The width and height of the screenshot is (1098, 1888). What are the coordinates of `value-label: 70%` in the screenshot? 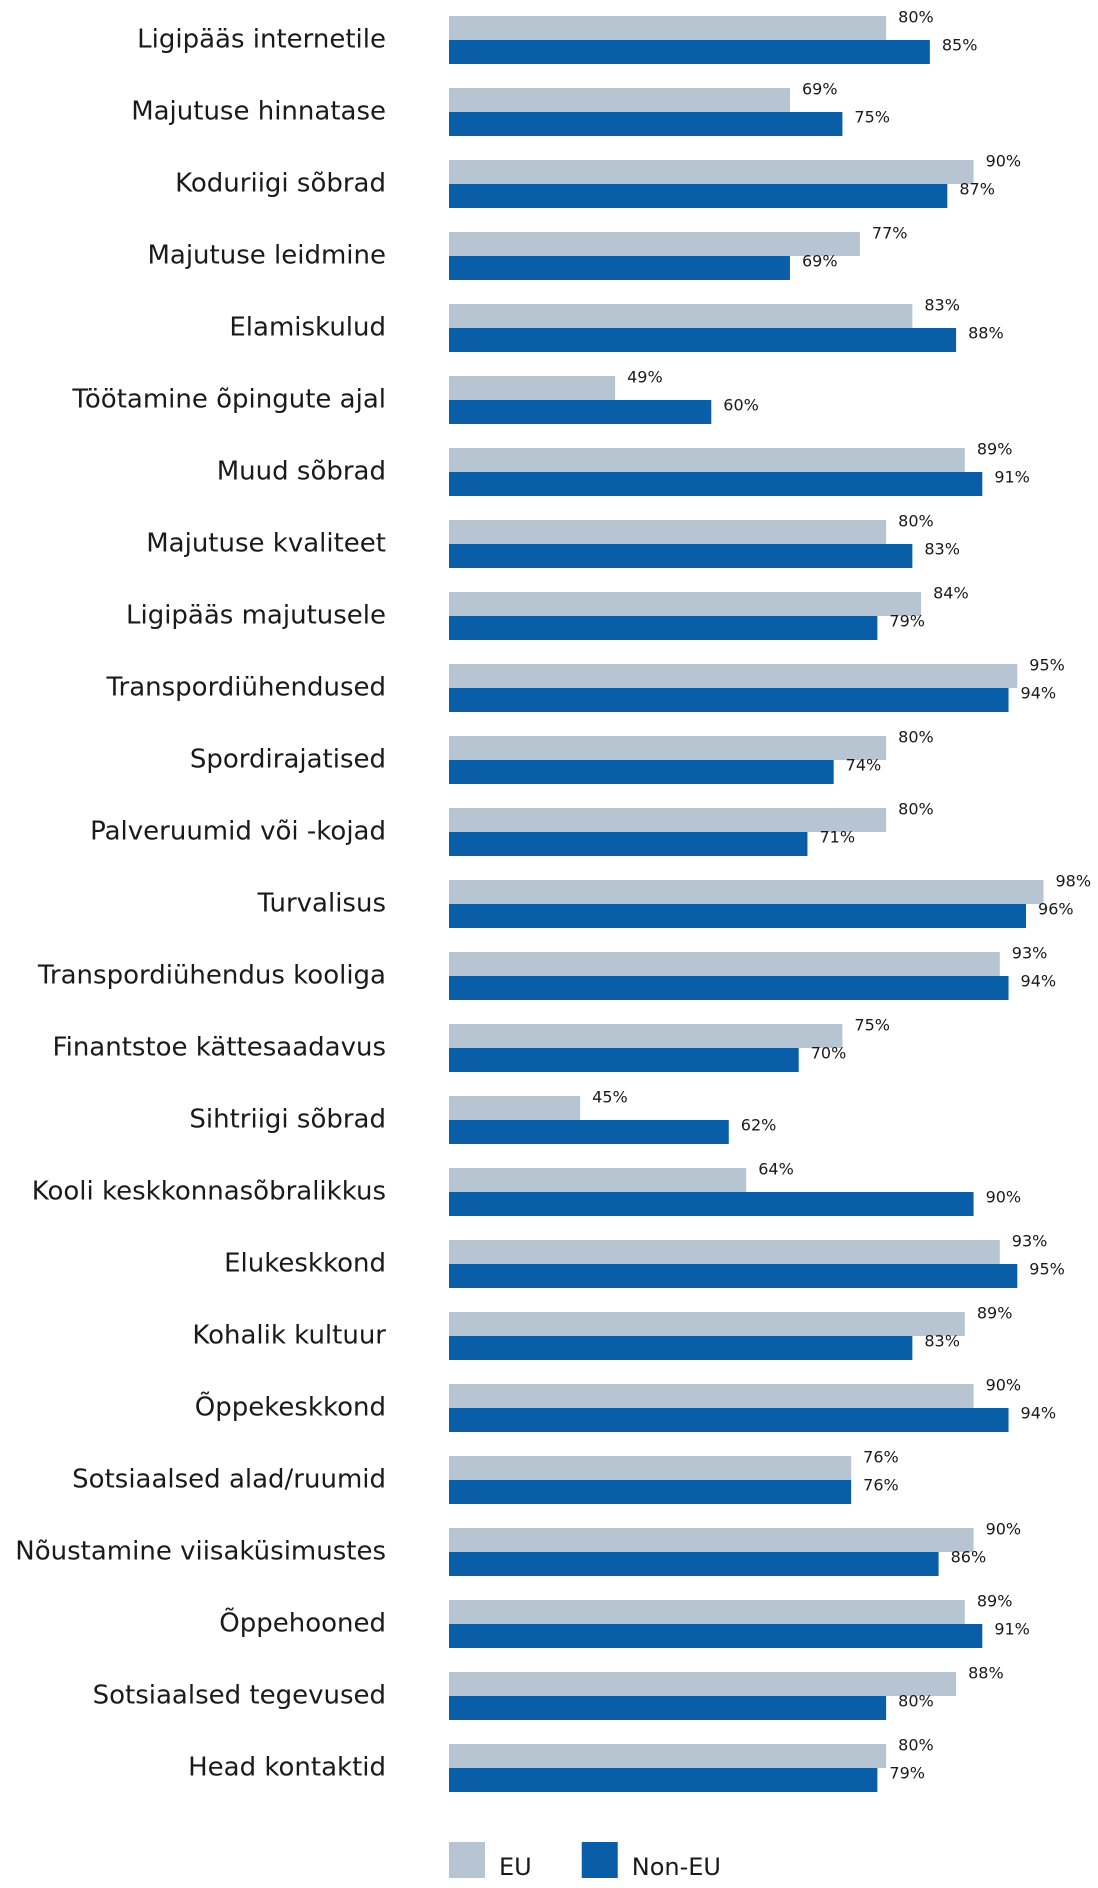 It's located at (829, 1053).